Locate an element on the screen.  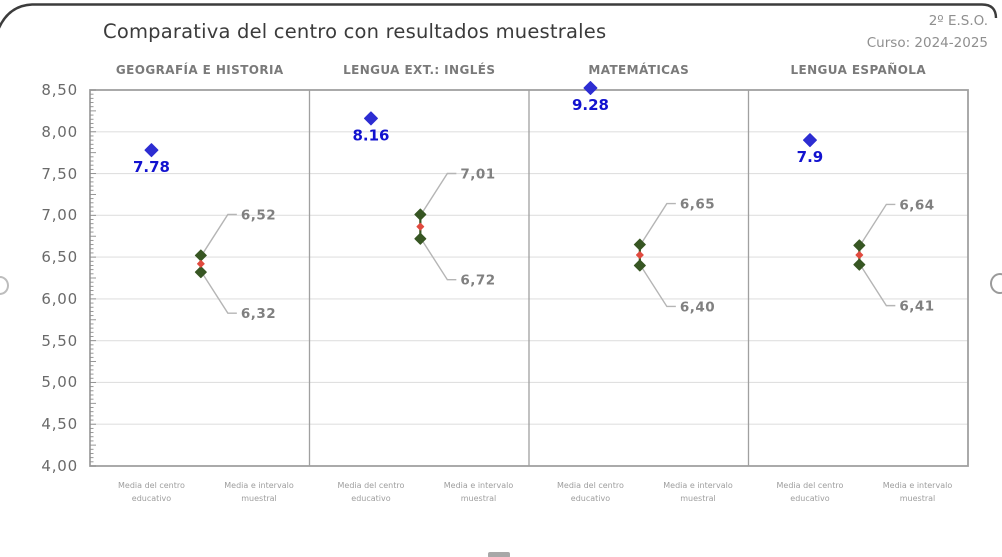
center-mean-label: 9.28 is located at coordinates (590, 105).